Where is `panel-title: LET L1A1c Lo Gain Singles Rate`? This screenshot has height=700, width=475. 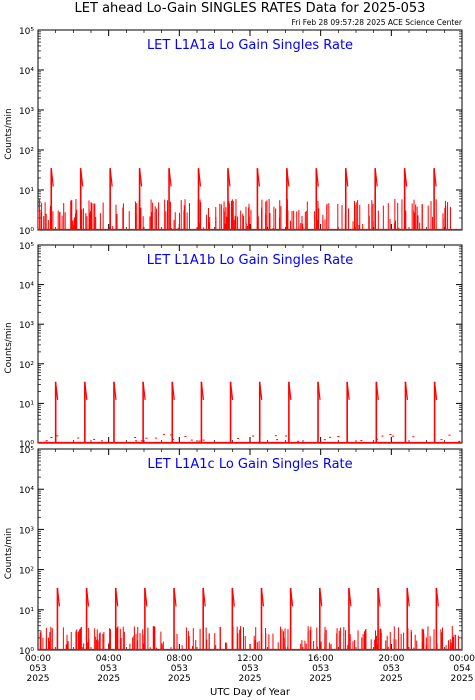 panel-title: LET L1A1c Lo Gain Singles Rate is located at coordinates (249, 464).